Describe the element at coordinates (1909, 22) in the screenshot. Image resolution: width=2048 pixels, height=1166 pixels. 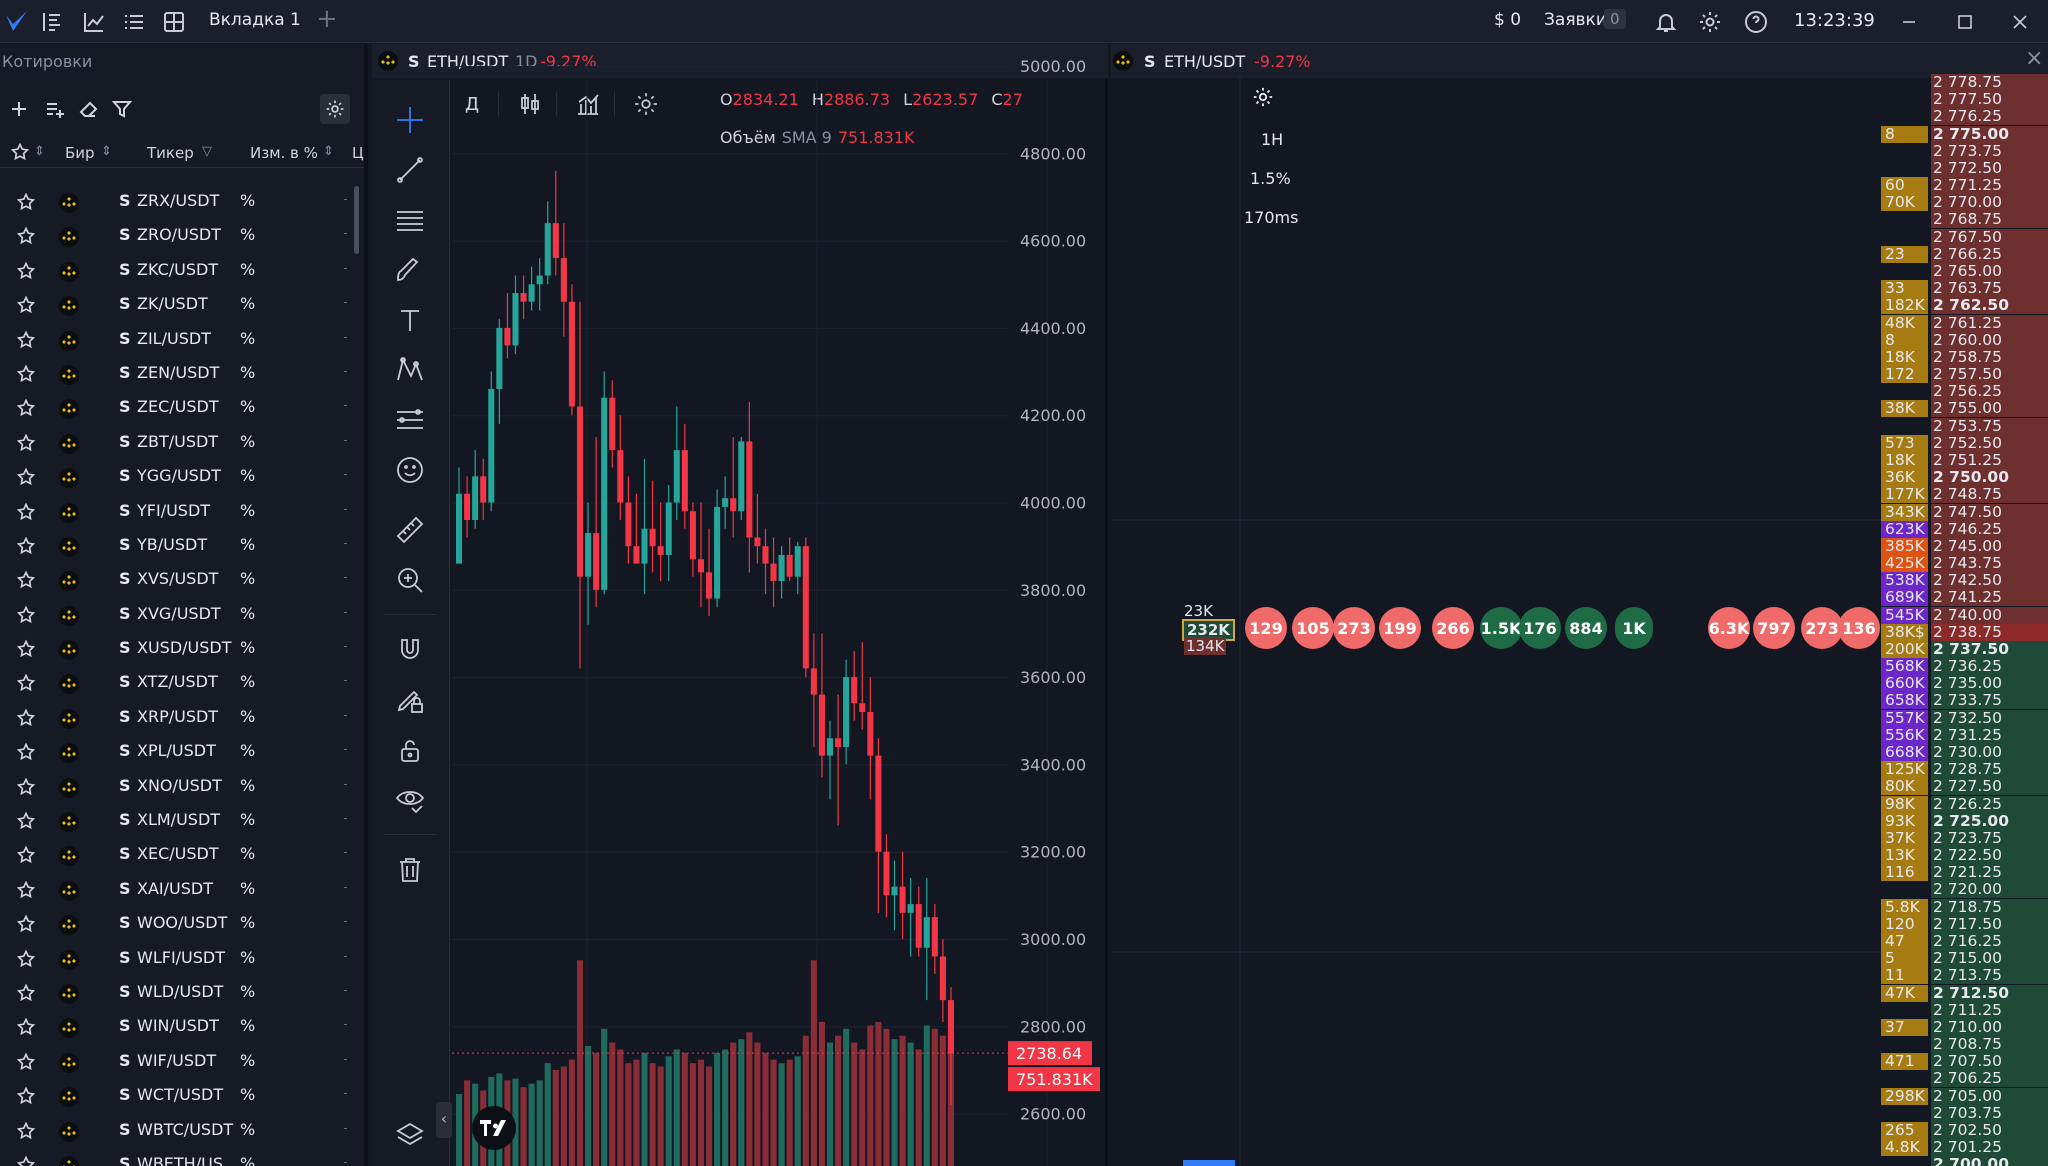
I see `minimize-icon` at that location.